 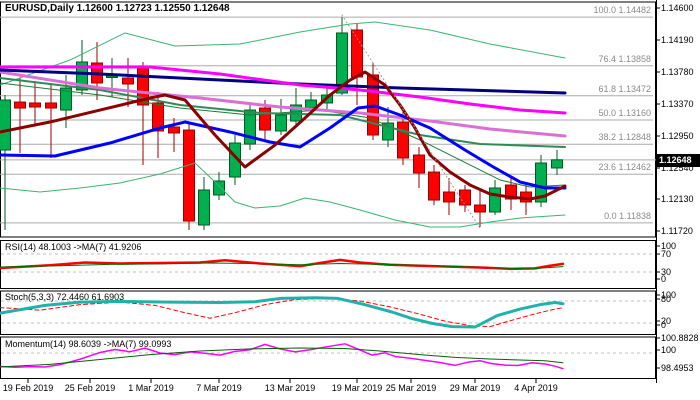 I want to click on rsi-scale-label: 30, so click(x=666, y=272).